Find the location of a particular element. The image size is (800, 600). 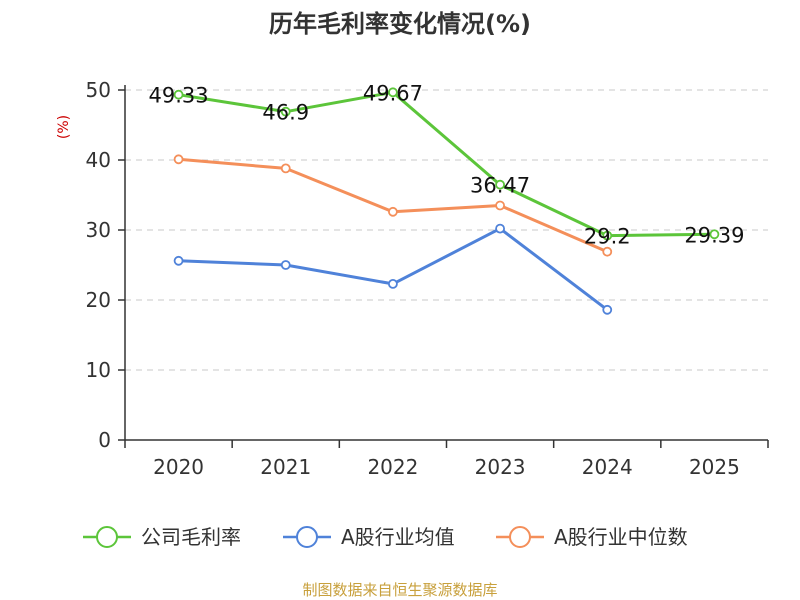

x-tick-label: 2020 is located at coordinates (178, 467).